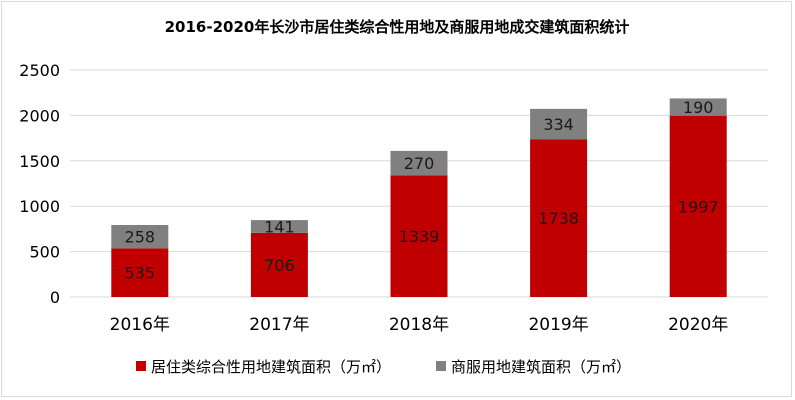  What do you see at coordinates (39, 206) in the screenshot?
I see `y-tick-label: 1000` at bounding box center [39, 206].